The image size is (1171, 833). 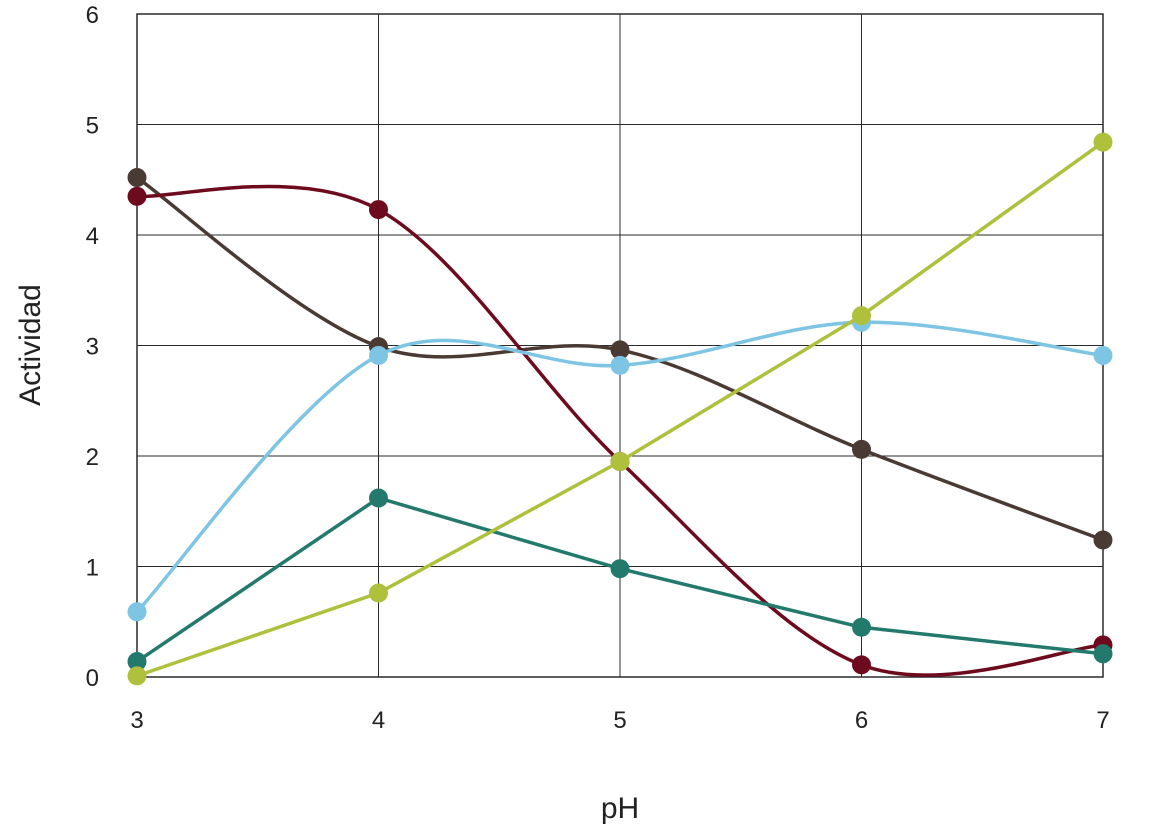 What do you see at coordinates (619, 720) in the screenshot?
I see `x-tick-label: 5` at bounding box center [619, 720].